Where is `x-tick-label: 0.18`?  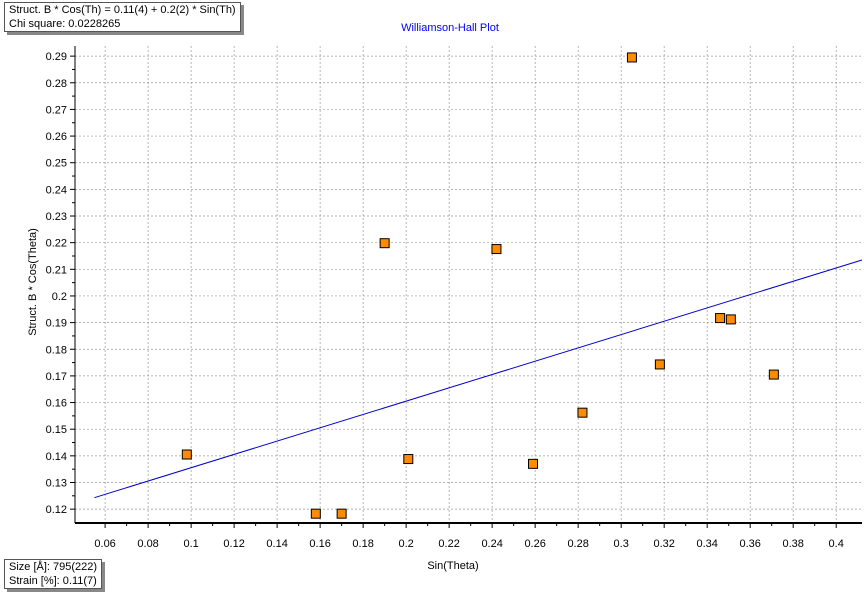 x-tick-label: 0.18 is located at coordinates (362, 544).